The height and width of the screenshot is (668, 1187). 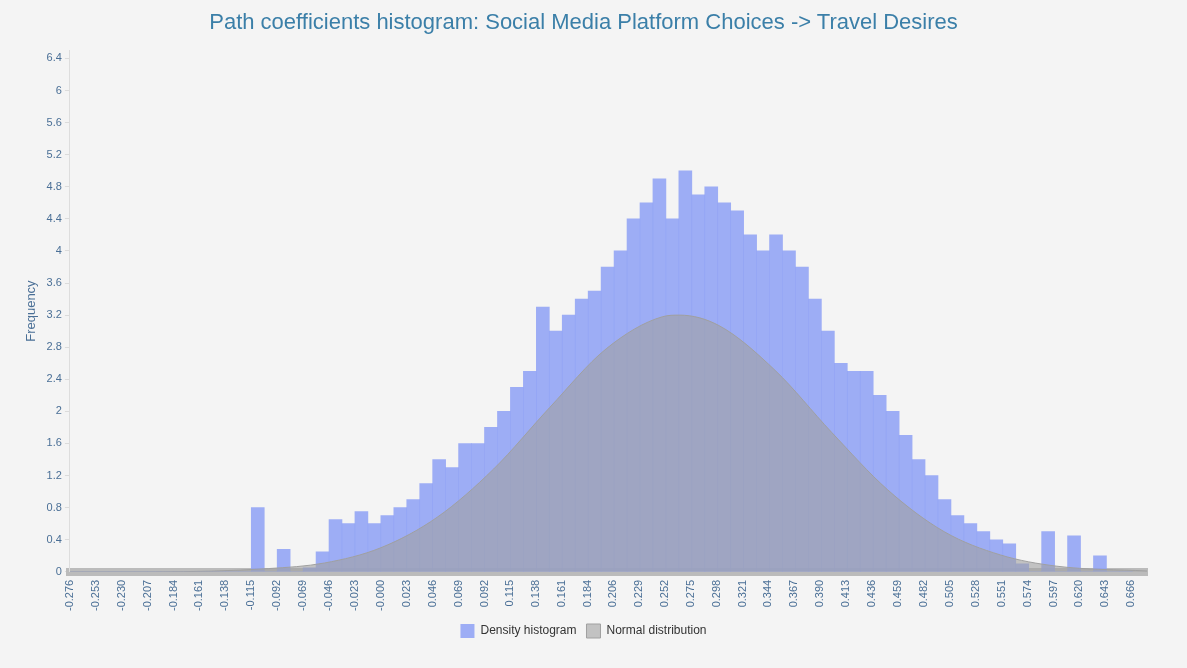 I want to click on y-tick-label: 0.4, so click(x=54, y=538).